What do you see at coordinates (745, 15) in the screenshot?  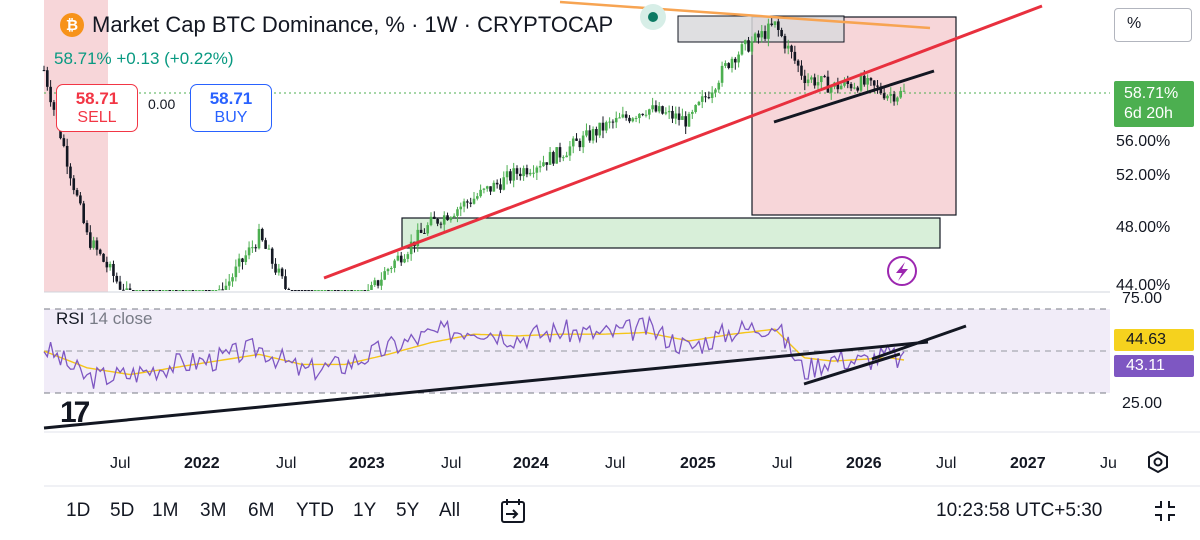 I see `orange-trendline` at bounding box center [745, 15].